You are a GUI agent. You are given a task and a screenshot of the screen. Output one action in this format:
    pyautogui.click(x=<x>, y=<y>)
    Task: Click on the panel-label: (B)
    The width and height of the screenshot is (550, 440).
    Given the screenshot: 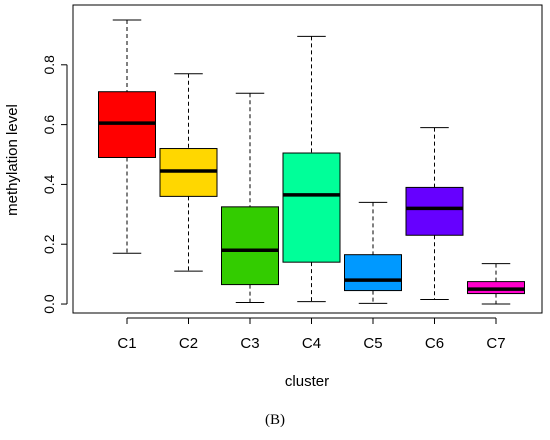 What is the action you would take?
    pyautogui.click(x=275, y=420)
    